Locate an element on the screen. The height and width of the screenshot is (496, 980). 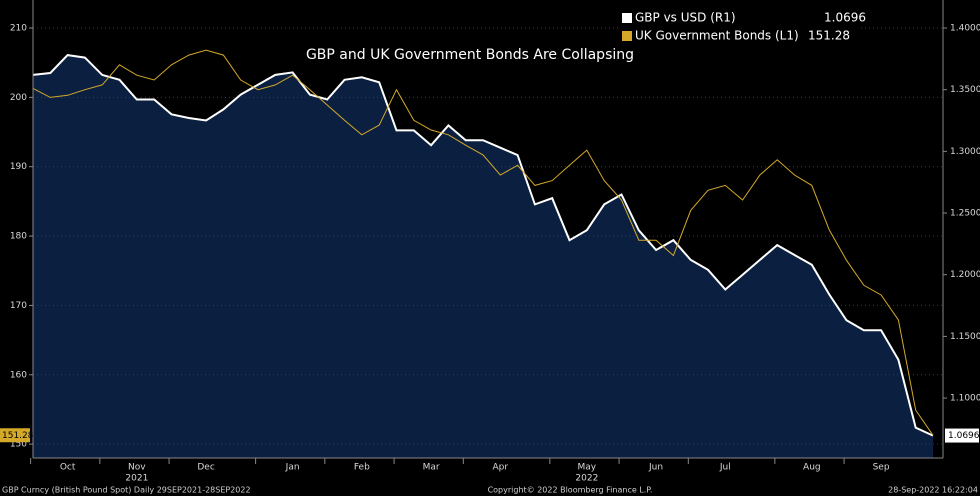
x-tick-label: Apr is located at coordinates (501, 468).